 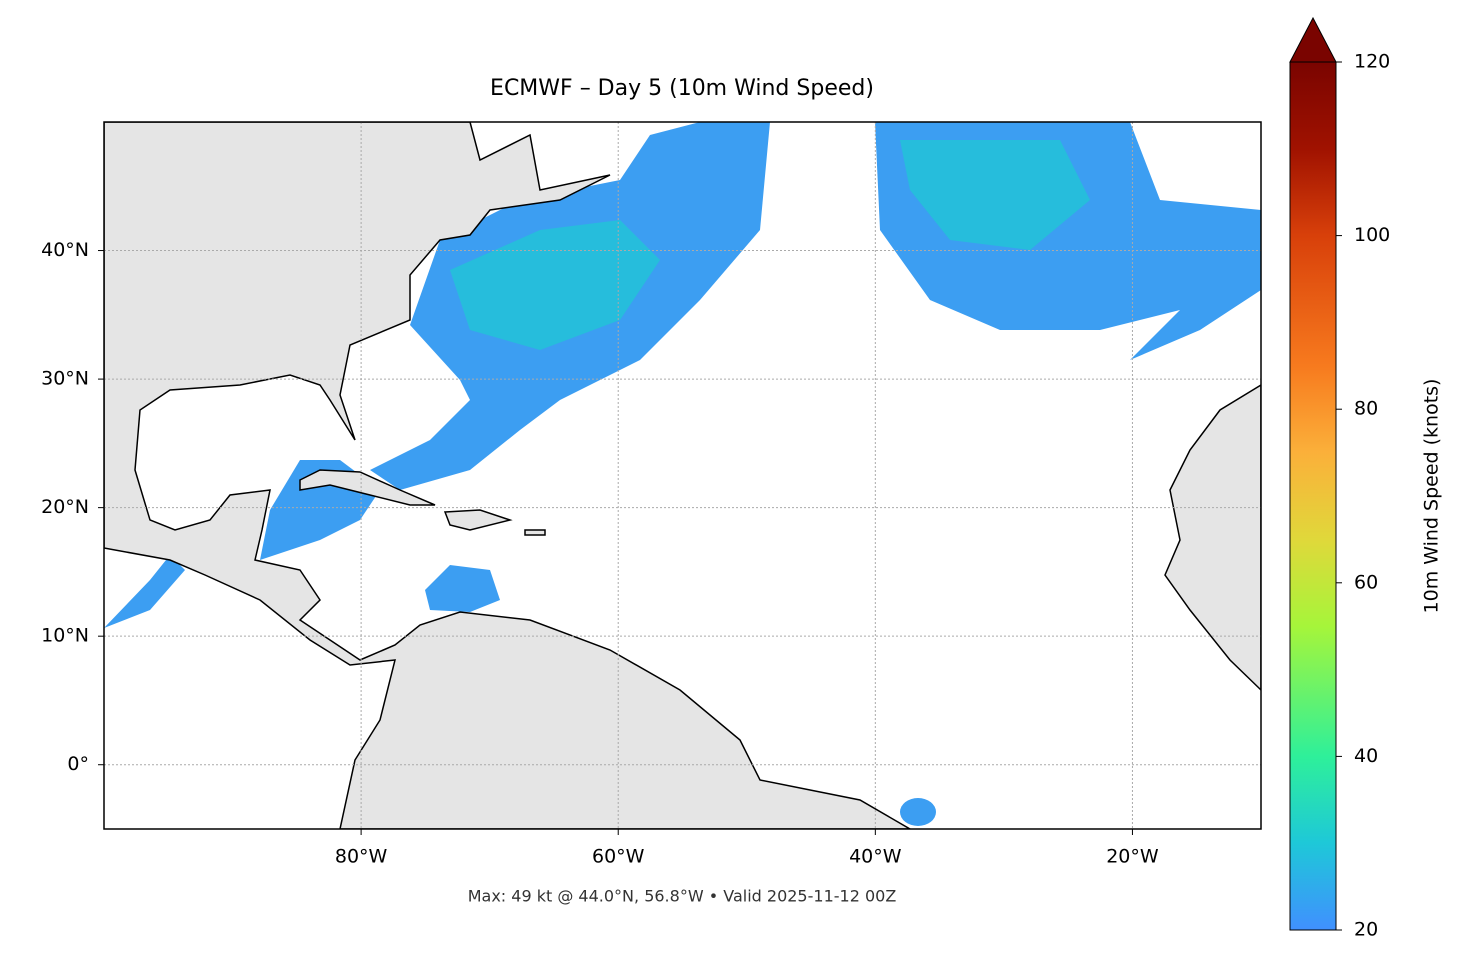 What do you see at coordinates (65, 379) in the screenshot?
I see `y-tick-label: 30°N` at bounding box center [65, 379].